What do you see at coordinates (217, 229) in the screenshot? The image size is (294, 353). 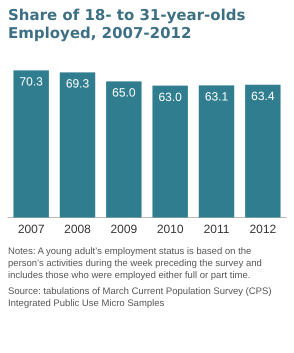 I see `x-tick-label: 2011` at bounding box center [217, 229].